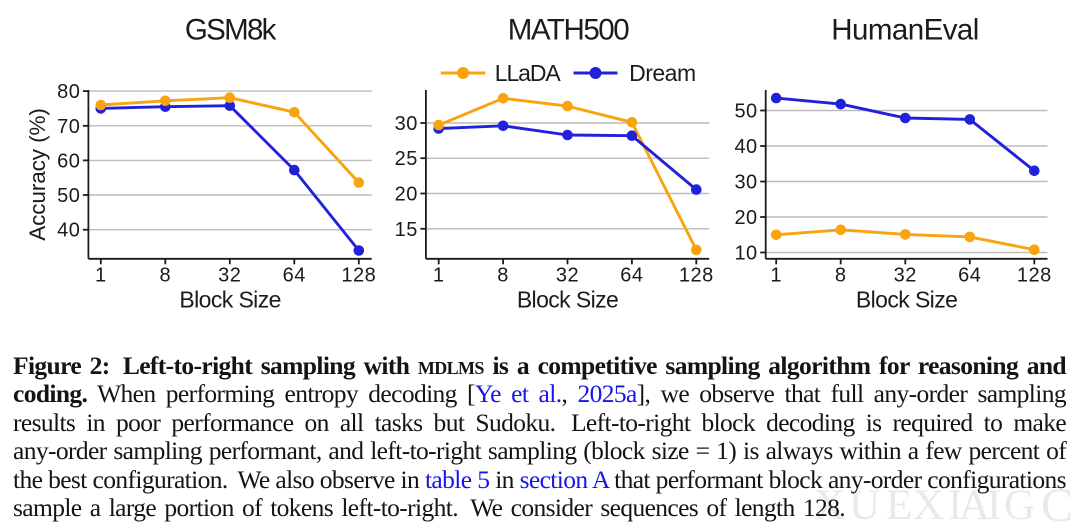 This screenshot has width=1080, height=529. What do you see at coordinates (231, 30) in the screenshot?
I see `svg-text: GSM8k` at bounding box center [231, 30].